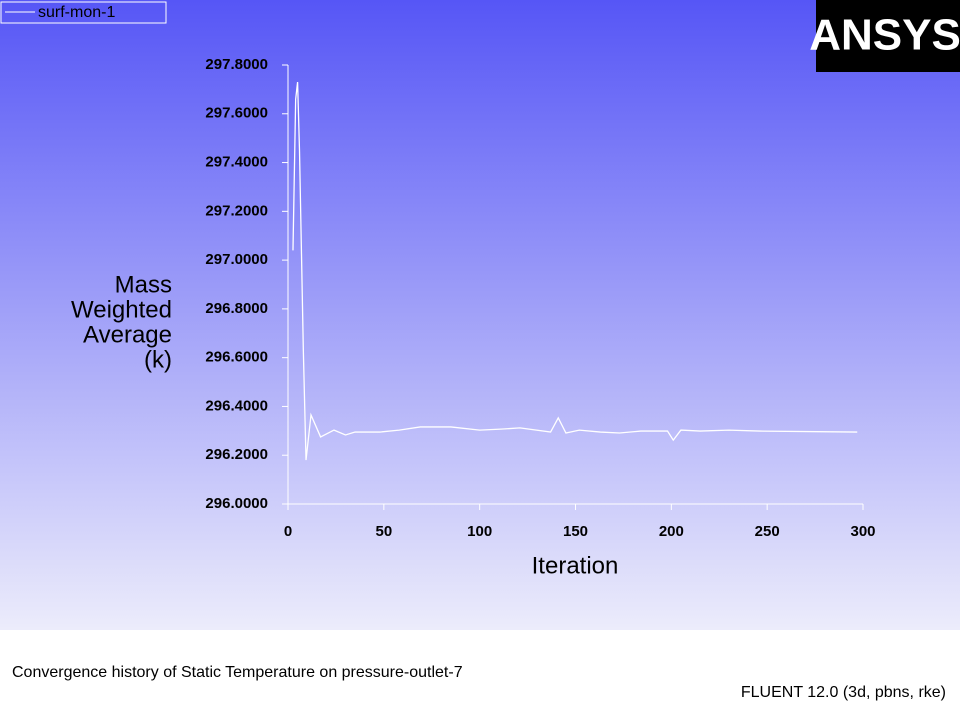 The image size is (960, 720). What do you see at coordinates (121, 309) in the screenshot?
I see `y-axis-title: Weighted` at bounding box center [121, 309].